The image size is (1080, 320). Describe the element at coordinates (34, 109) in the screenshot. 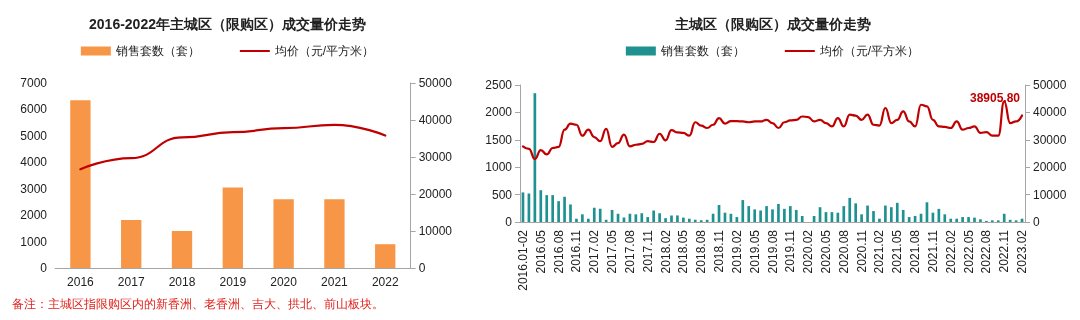

I see `y-tick-label: 6000` at that location.